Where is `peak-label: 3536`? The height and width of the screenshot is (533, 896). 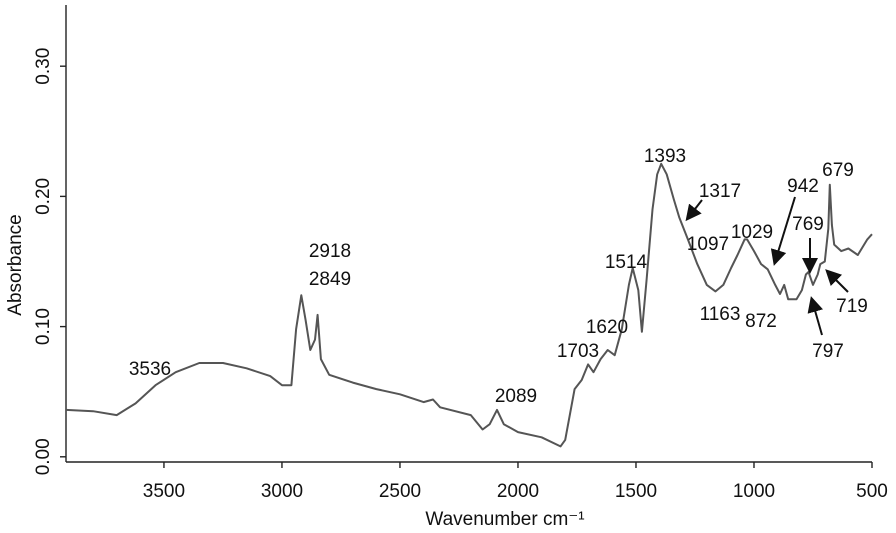 peak-label: 3536 is located at coordinates (150, 369).